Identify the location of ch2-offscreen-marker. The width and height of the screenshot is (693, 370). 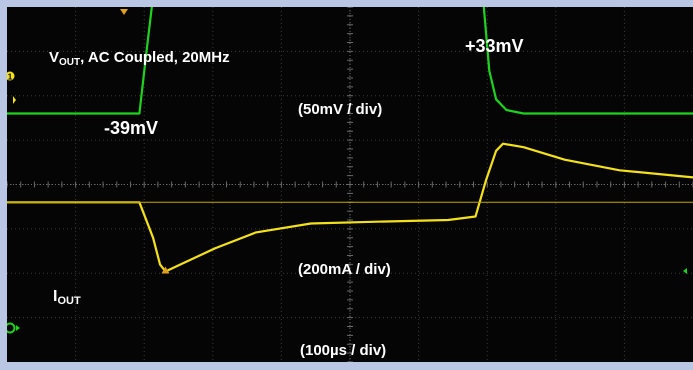
(685, 271).